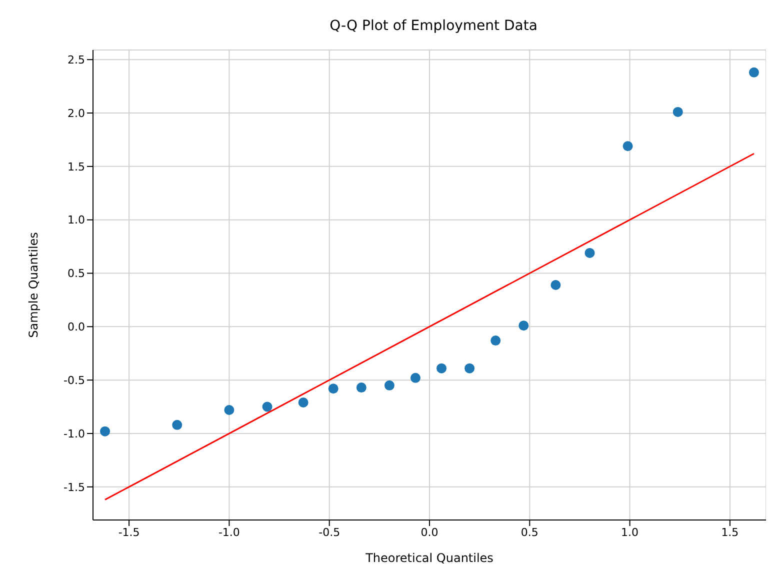  What do you see at coordinates (229, 532) in the screenshot?
I see `x-tick-label: -1.0` at bounding box center [229, 532].